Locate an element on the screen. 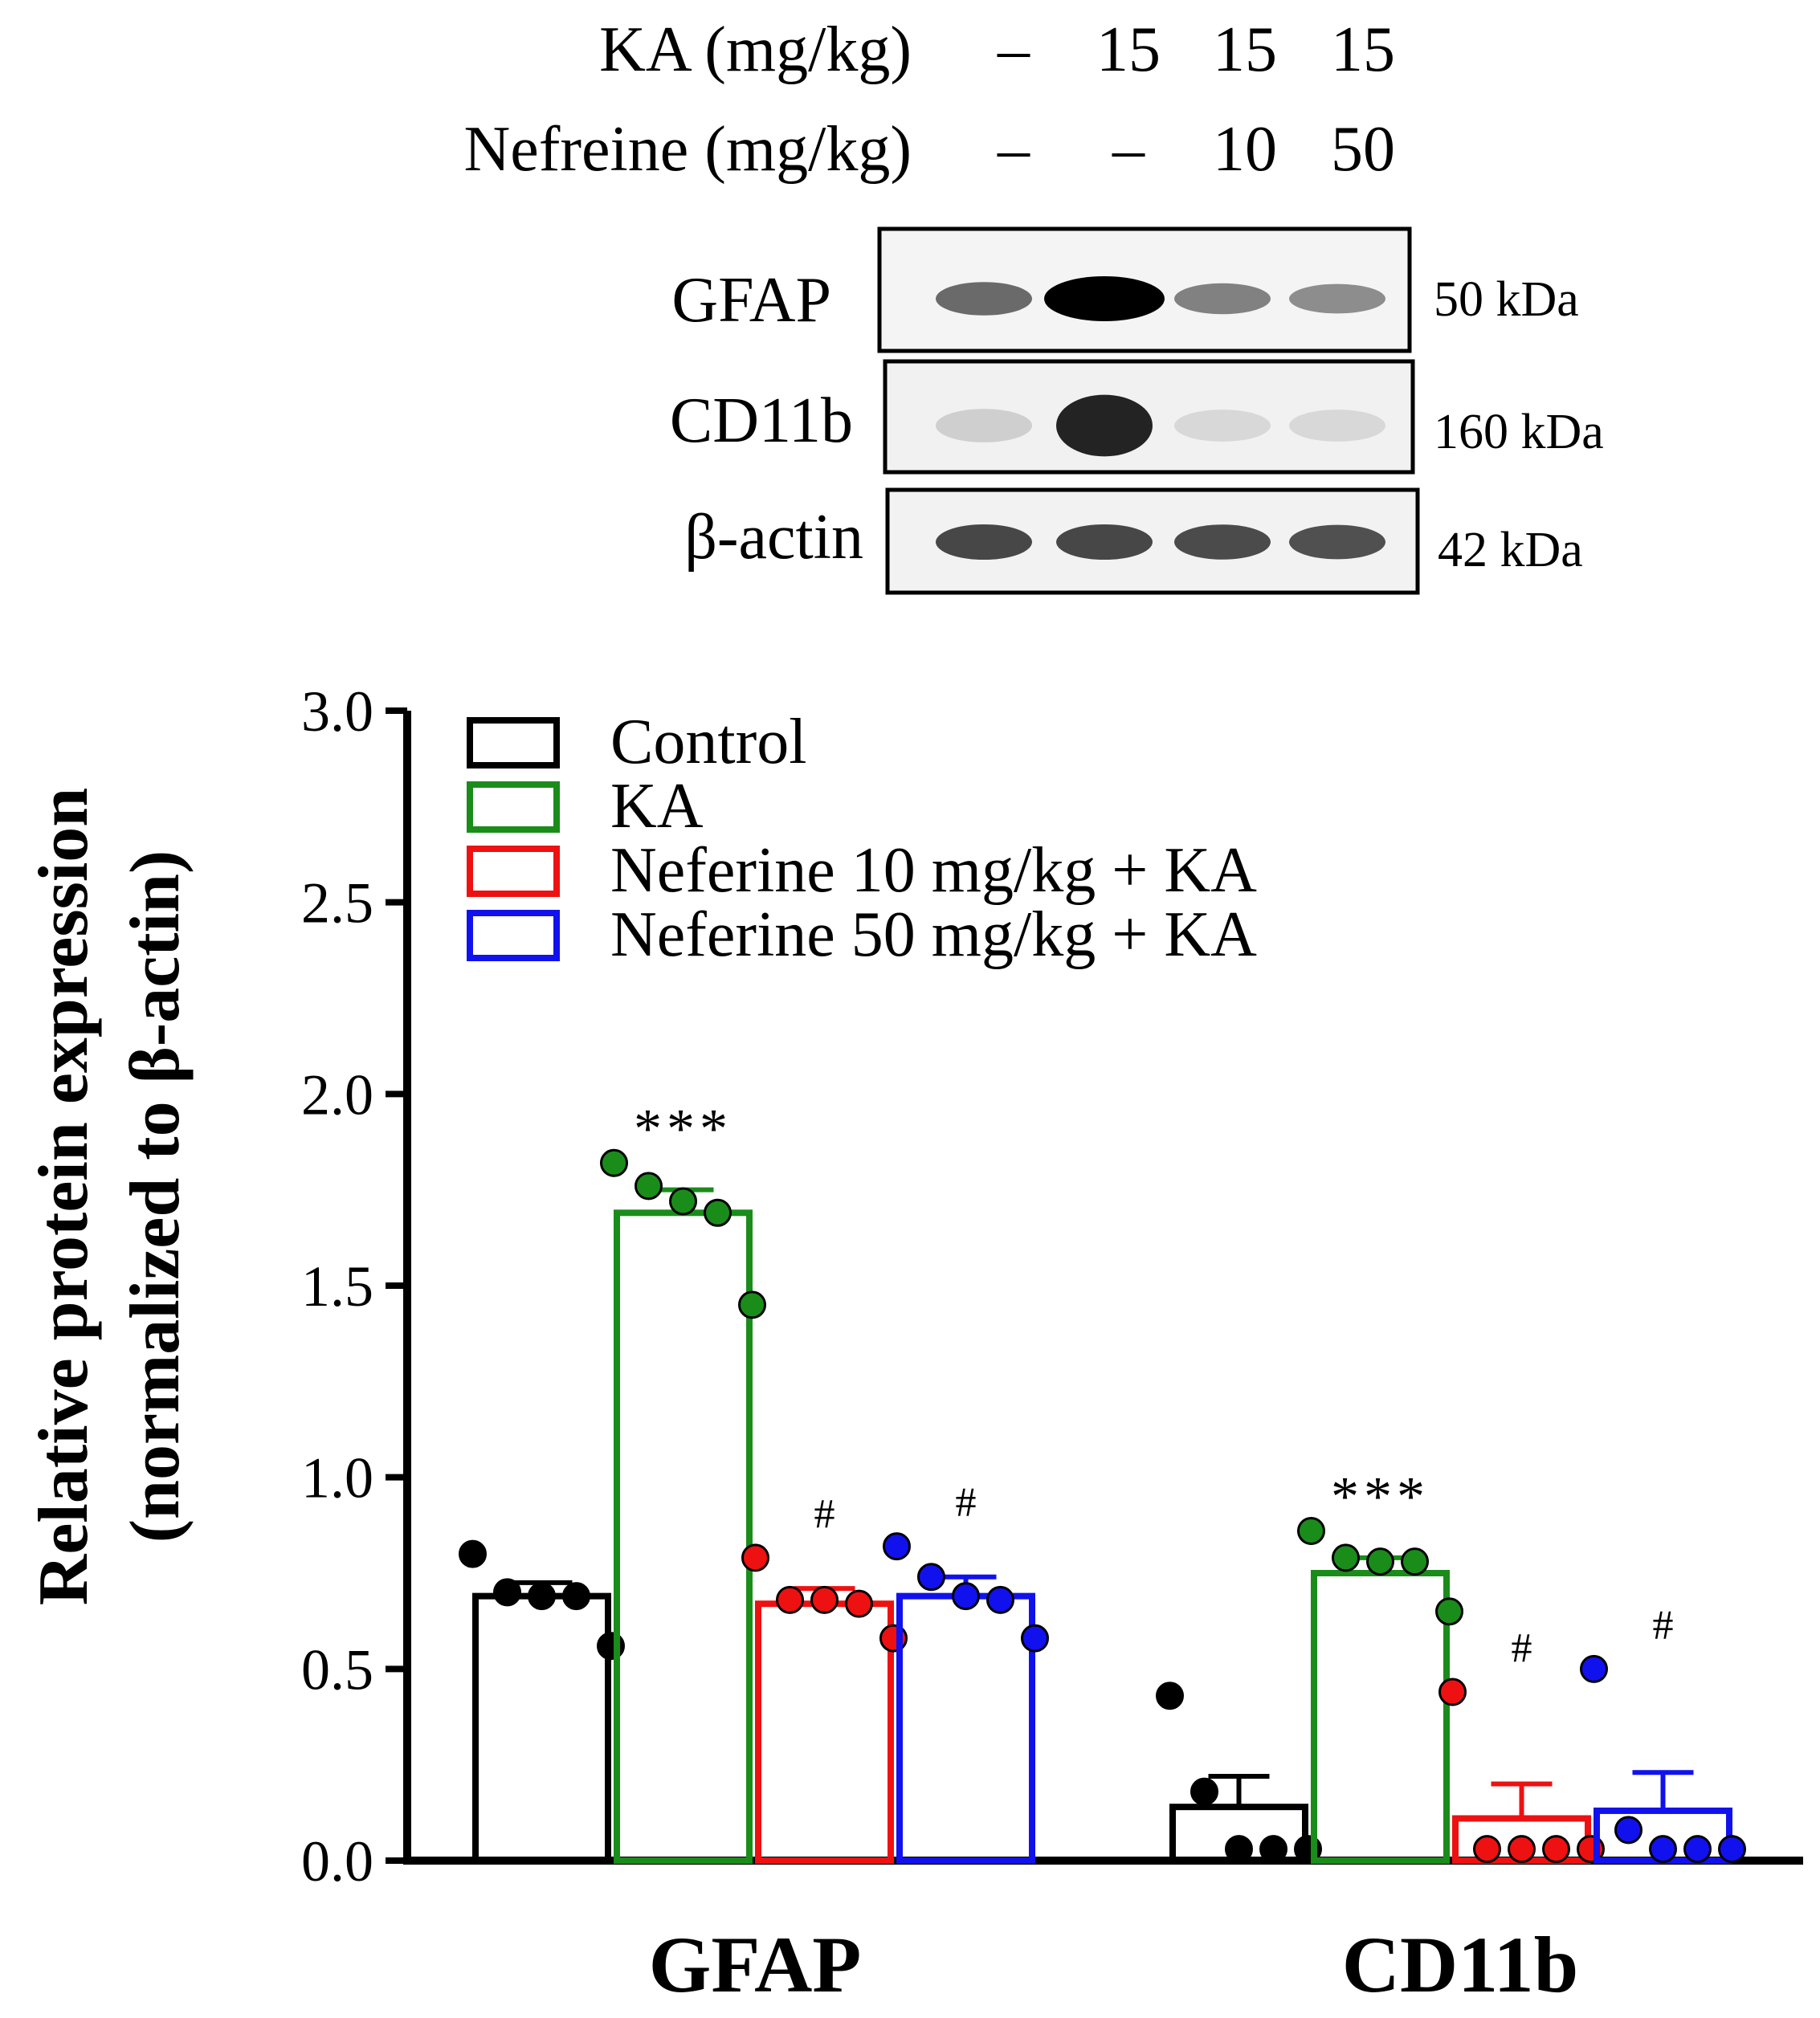 The image size is (1820, 2018). nef-label: Nefreine (mg/kg) is located at coordinates (687, 149).